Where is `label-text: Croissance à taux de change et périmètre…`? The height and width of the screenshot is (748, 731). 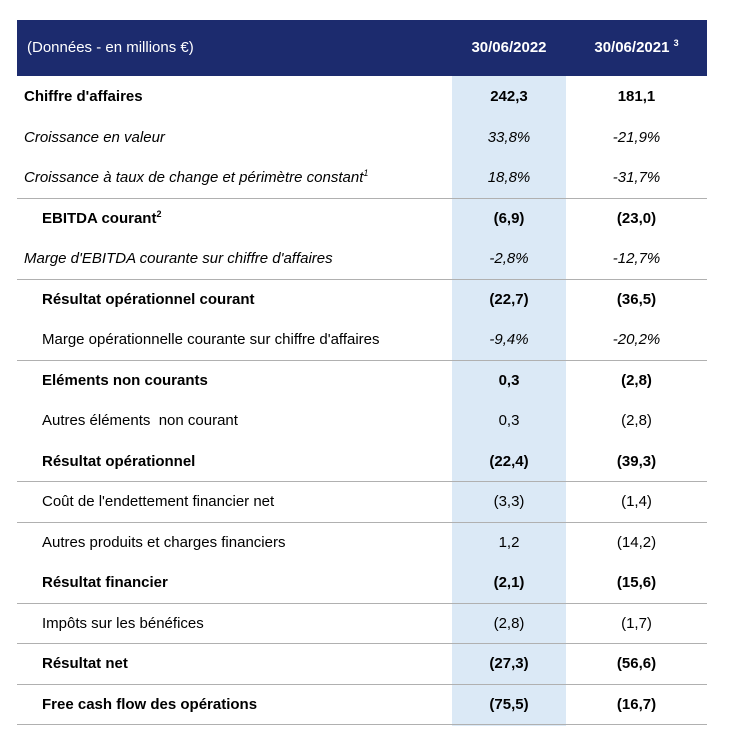
label-text: Croissance à taux de change et périmètre… is located at coordinates (194, 177).